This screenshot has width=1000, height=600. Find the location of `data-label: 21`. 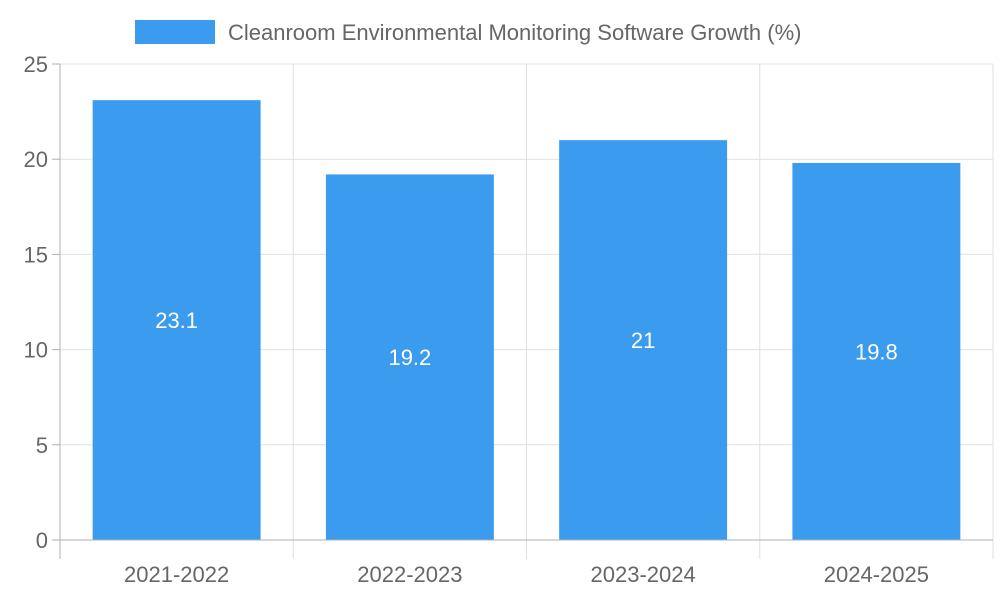

data-label: 21 is located at coordinates (643, 340).